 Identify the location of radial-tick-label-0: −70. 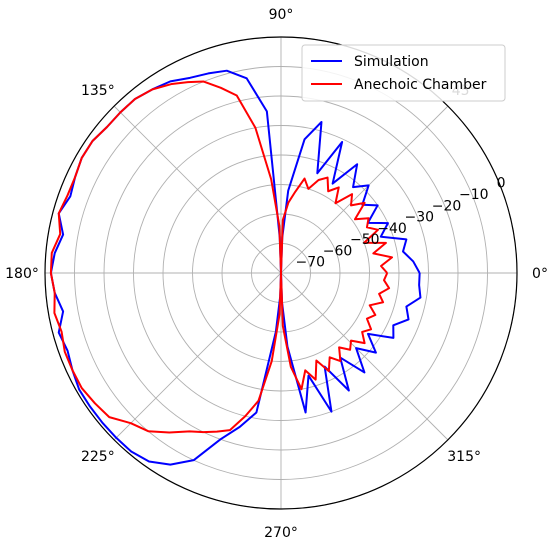
(310, 263).